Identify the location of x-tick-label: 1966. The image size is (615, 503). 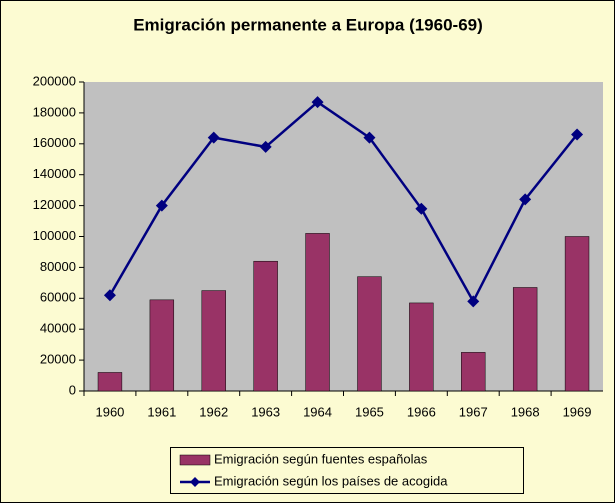
(421, 411).